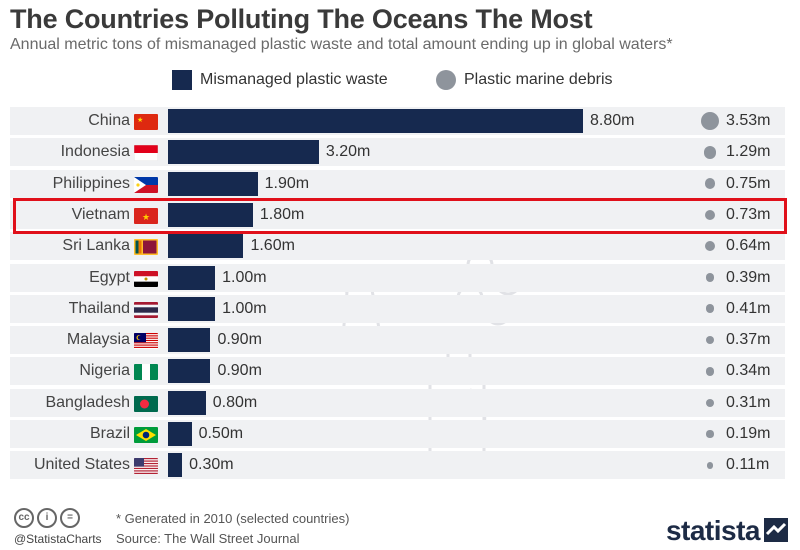 This screenshot has width=800, height=550. I want to click on country-label: Sri Lanka, so click(96, 246).